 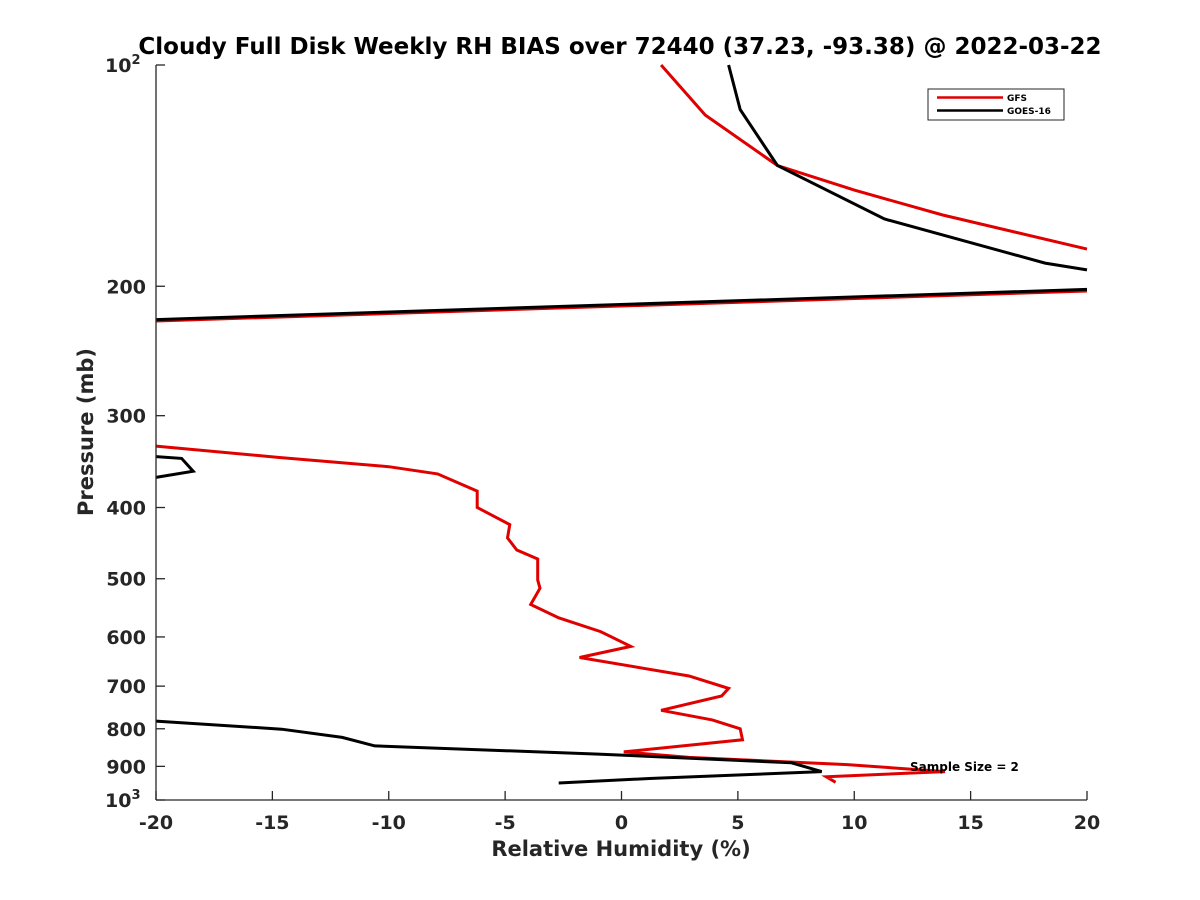 What do you see at coordinates (156, 823) in the screenshot?
I see `x-tick-label: -20` at bounding box center [156, 823].